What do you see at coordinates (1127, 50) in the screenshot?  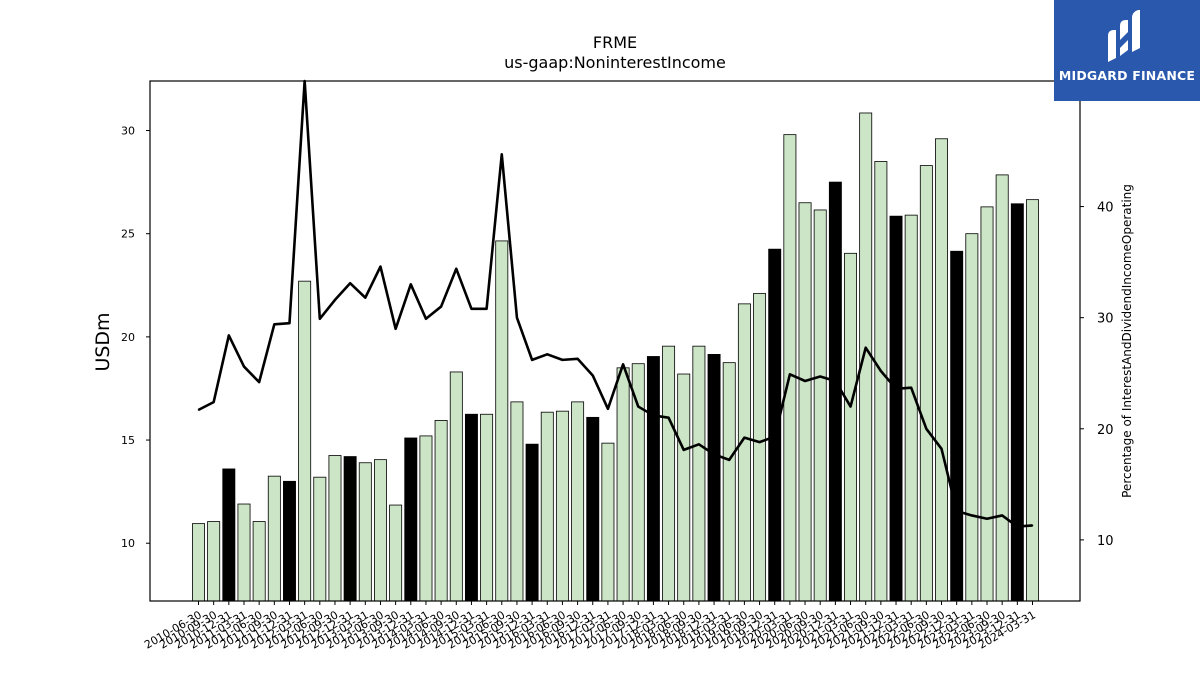 I see `midgard-finance-logo: MIDGARD FINANCE` at bounding box center [1127, 50].